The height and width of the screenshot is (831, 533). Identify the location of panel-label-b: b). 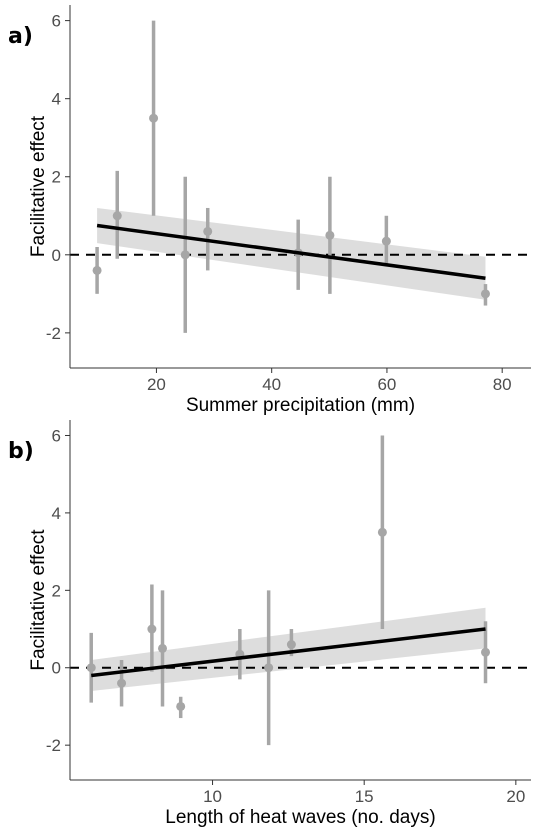
(21, 451).